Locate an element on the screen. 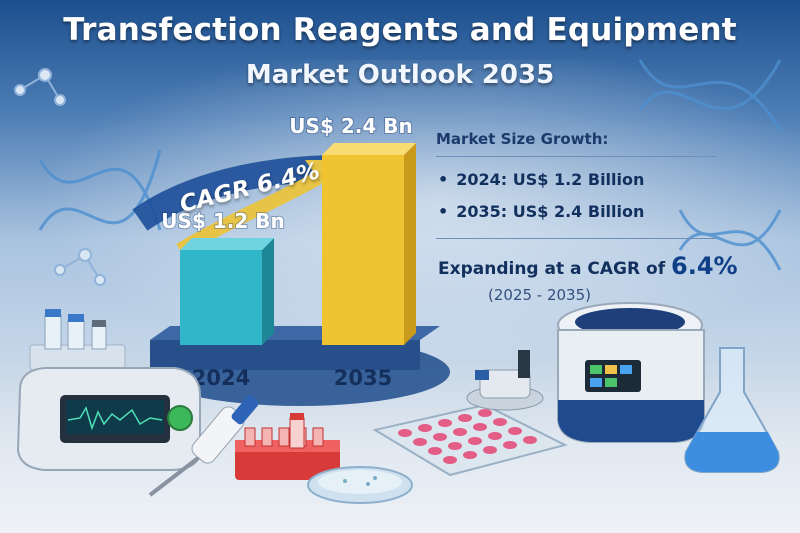  tube-rack-icon is located at coordinates (287, 446).